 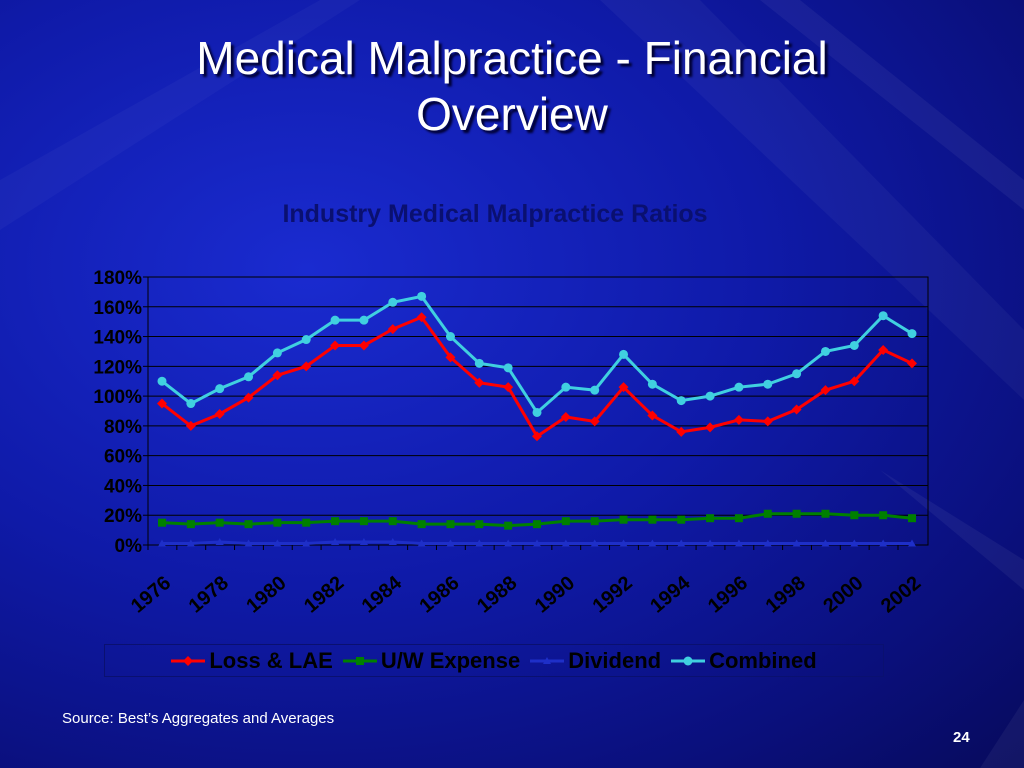 What do you see at coordinates (120, 412) in the screenshot?
I see `y-axis-ticks: 0% 20% 40% 60% 80% 100% 120% 140% 160% 180%` at bounding box center [120, 412].